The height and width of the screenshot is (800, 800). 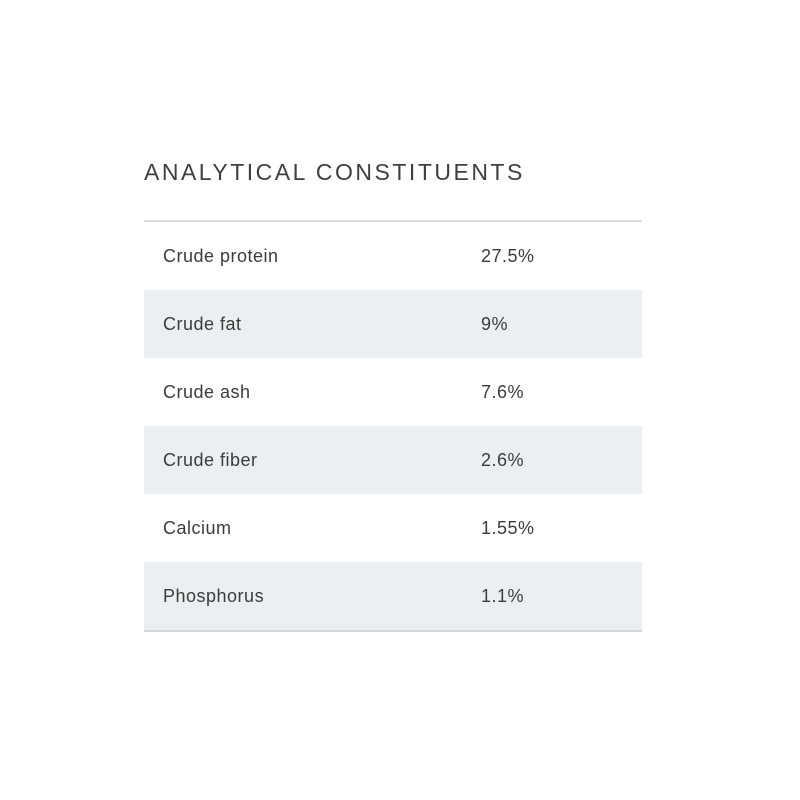 I want to click on row-value: 9%, so click(x=495, y=323).